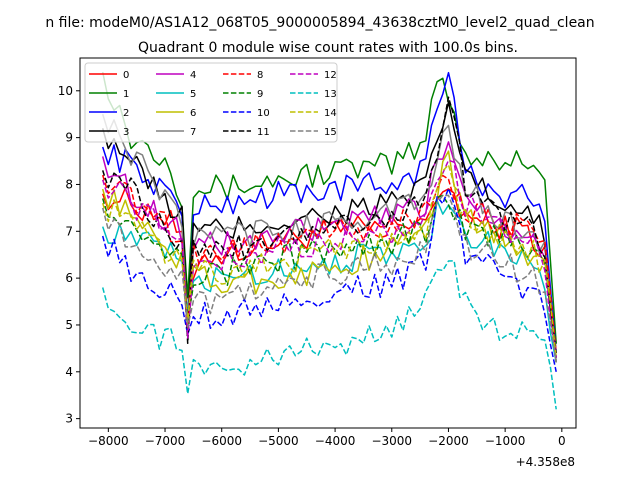  I want to click on x-tick-label: −3000, so click(391, 441).